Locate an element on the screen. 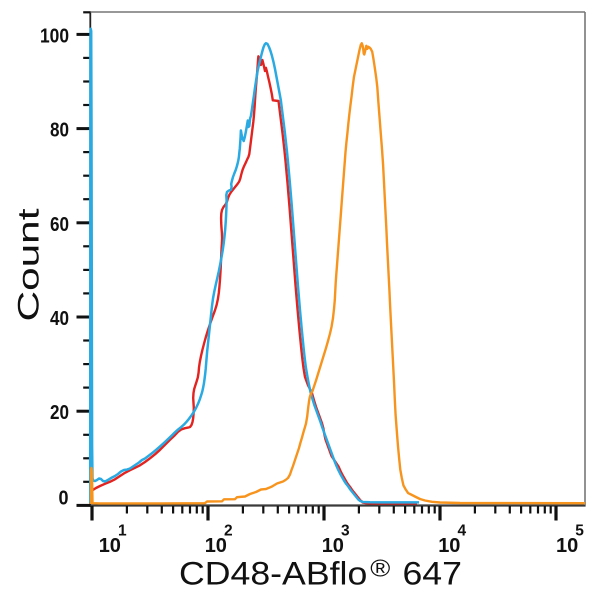 This screenshot has height=600, width=600. svg-text: Count is located at coordinates (29, 265).